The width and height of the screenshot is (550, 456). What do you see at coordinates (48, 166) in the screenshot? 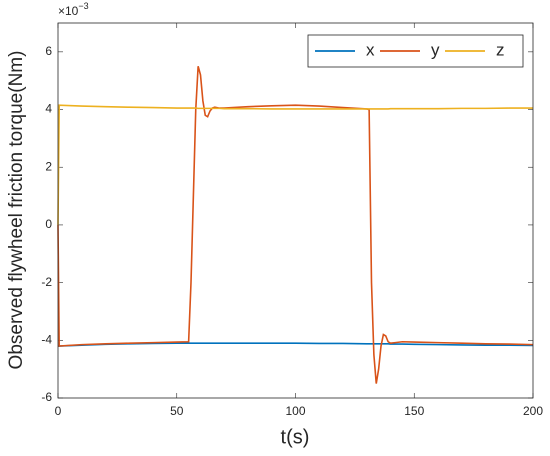
I see `y-tick-label: 2` at bounding box center [48, 166].